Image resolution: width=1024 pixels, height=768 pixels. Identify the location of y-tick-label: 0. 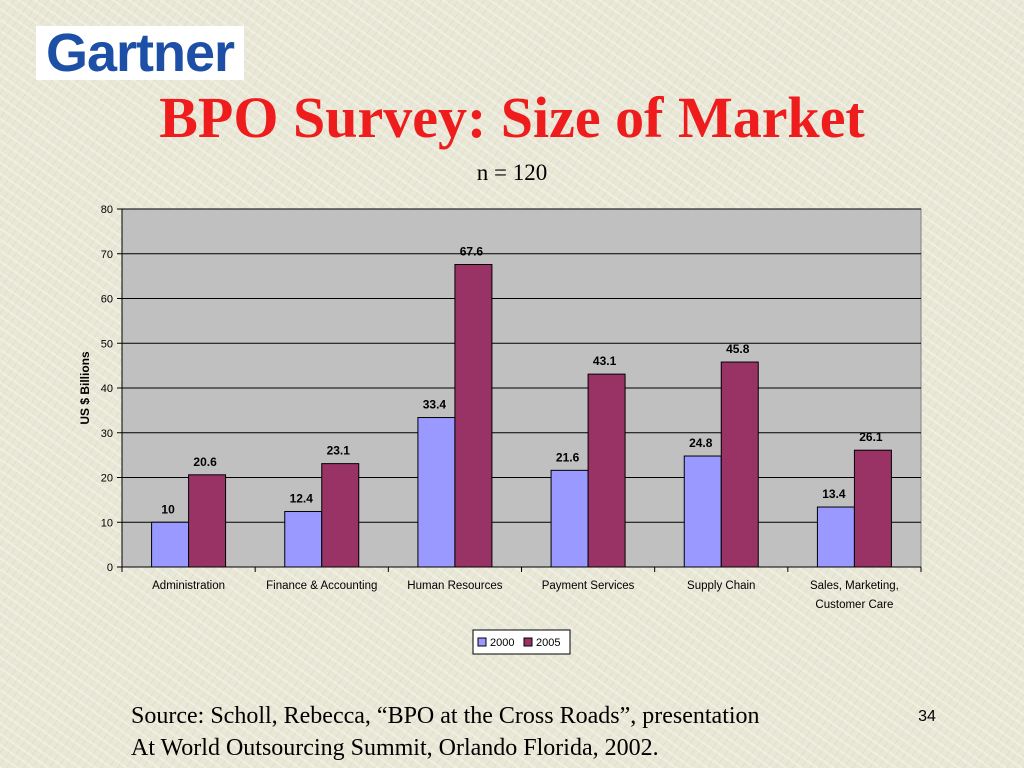
(110, 568).